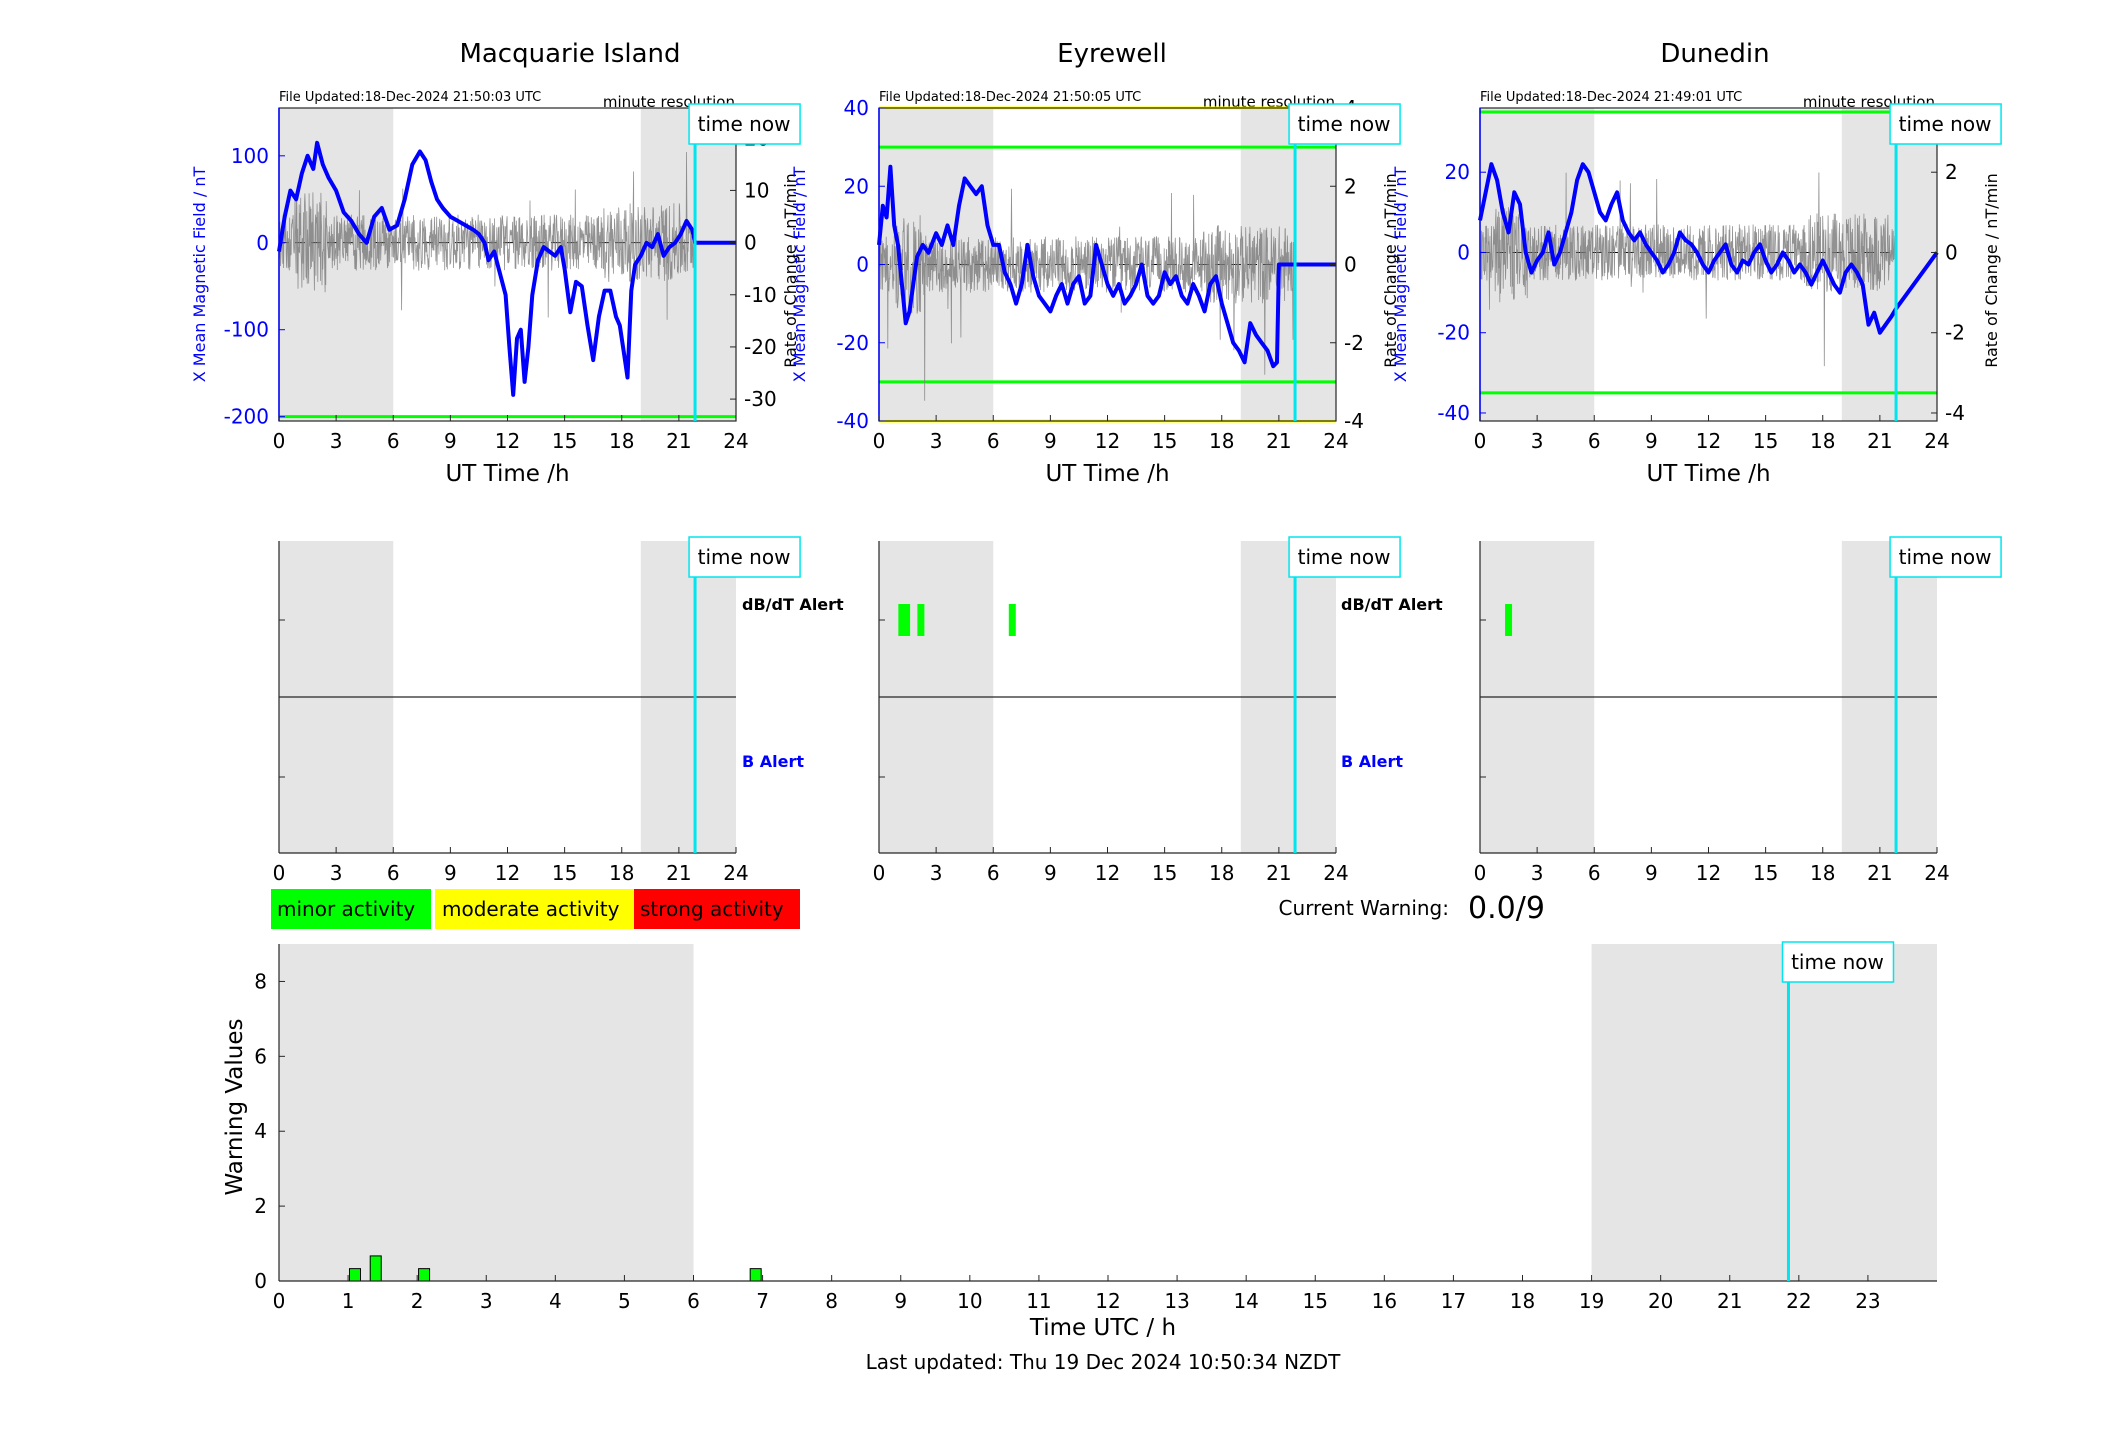 Image resolution: width=2117 pixels, height=1437 pixels. I want to click on x-tick-label: 11, so click(1038, 1301).